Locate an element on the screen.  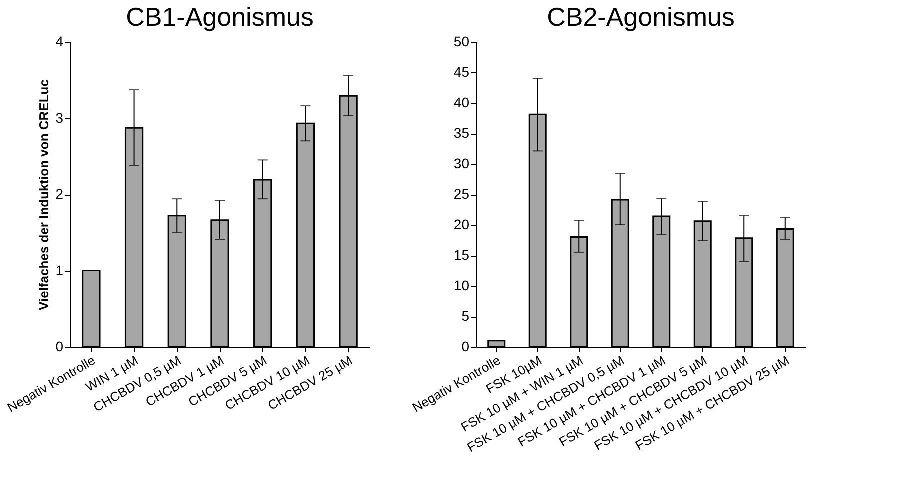
y-tick-label: 10 is located at coordinates (462, 286).